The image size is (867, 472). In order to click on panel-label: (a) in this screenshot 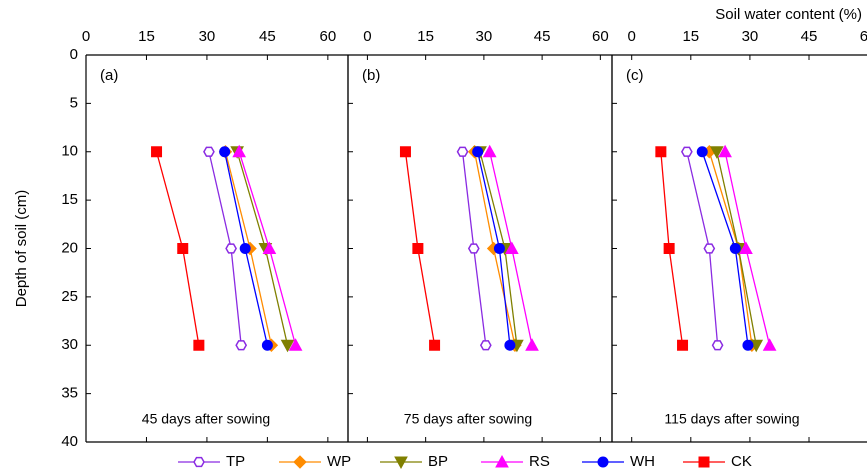, I will do `click(109, 75)`.